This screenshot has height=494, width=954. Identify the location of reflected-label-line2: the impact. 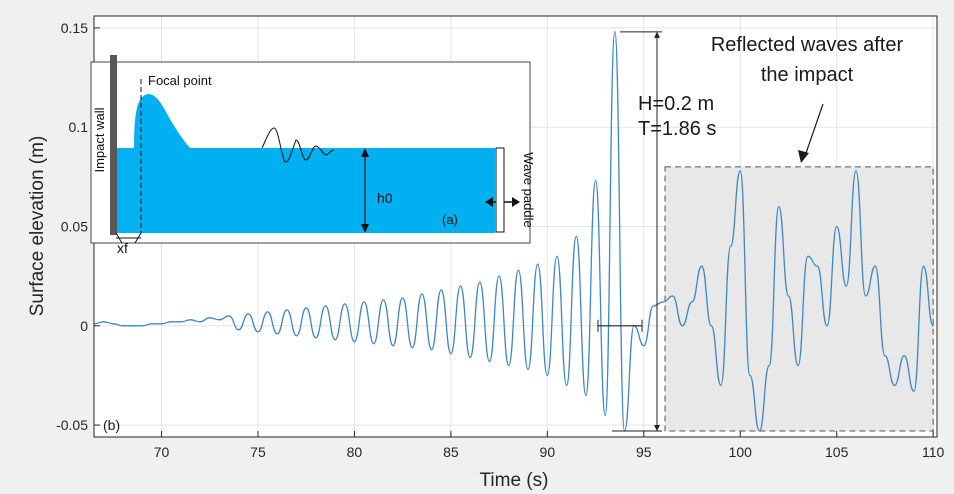
(807, 75).